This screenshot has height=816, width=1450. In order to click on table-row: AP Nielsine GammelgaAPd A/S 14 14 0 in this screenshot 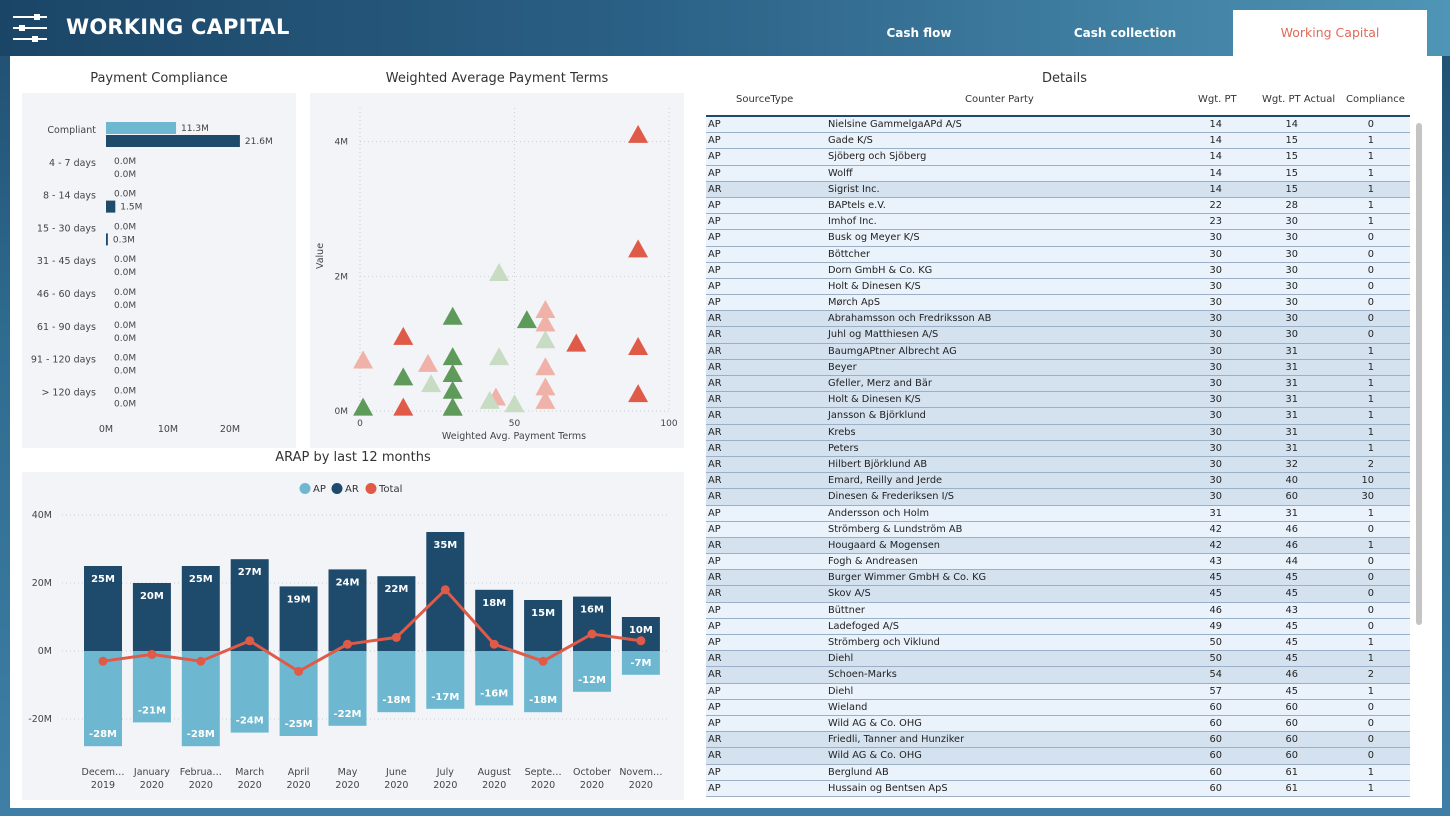, I will do `click(1058, 125)`.